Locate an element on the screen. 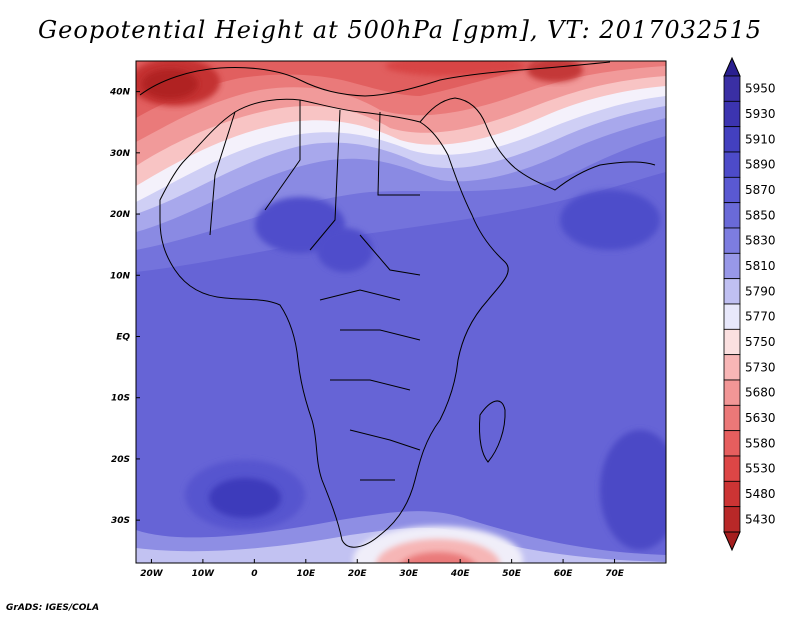  y-tick-label: 20N is located at coordinates (120, 215).